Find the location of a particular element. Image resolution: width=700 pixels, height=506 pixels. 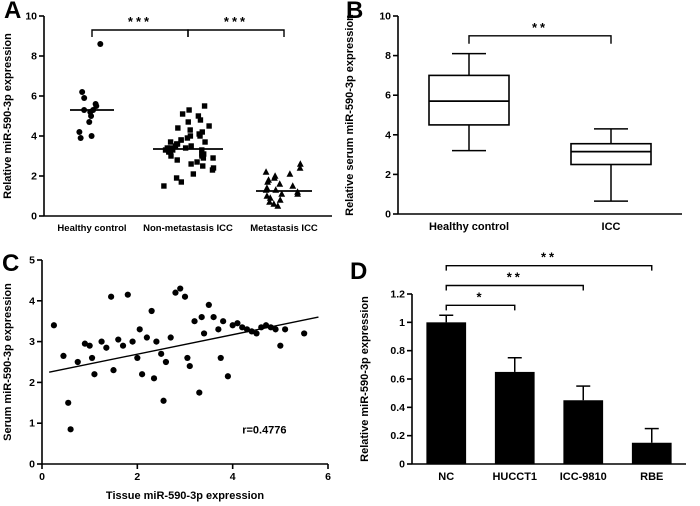

panel-d-sig-2: ** is located at coordinates (549, 260).